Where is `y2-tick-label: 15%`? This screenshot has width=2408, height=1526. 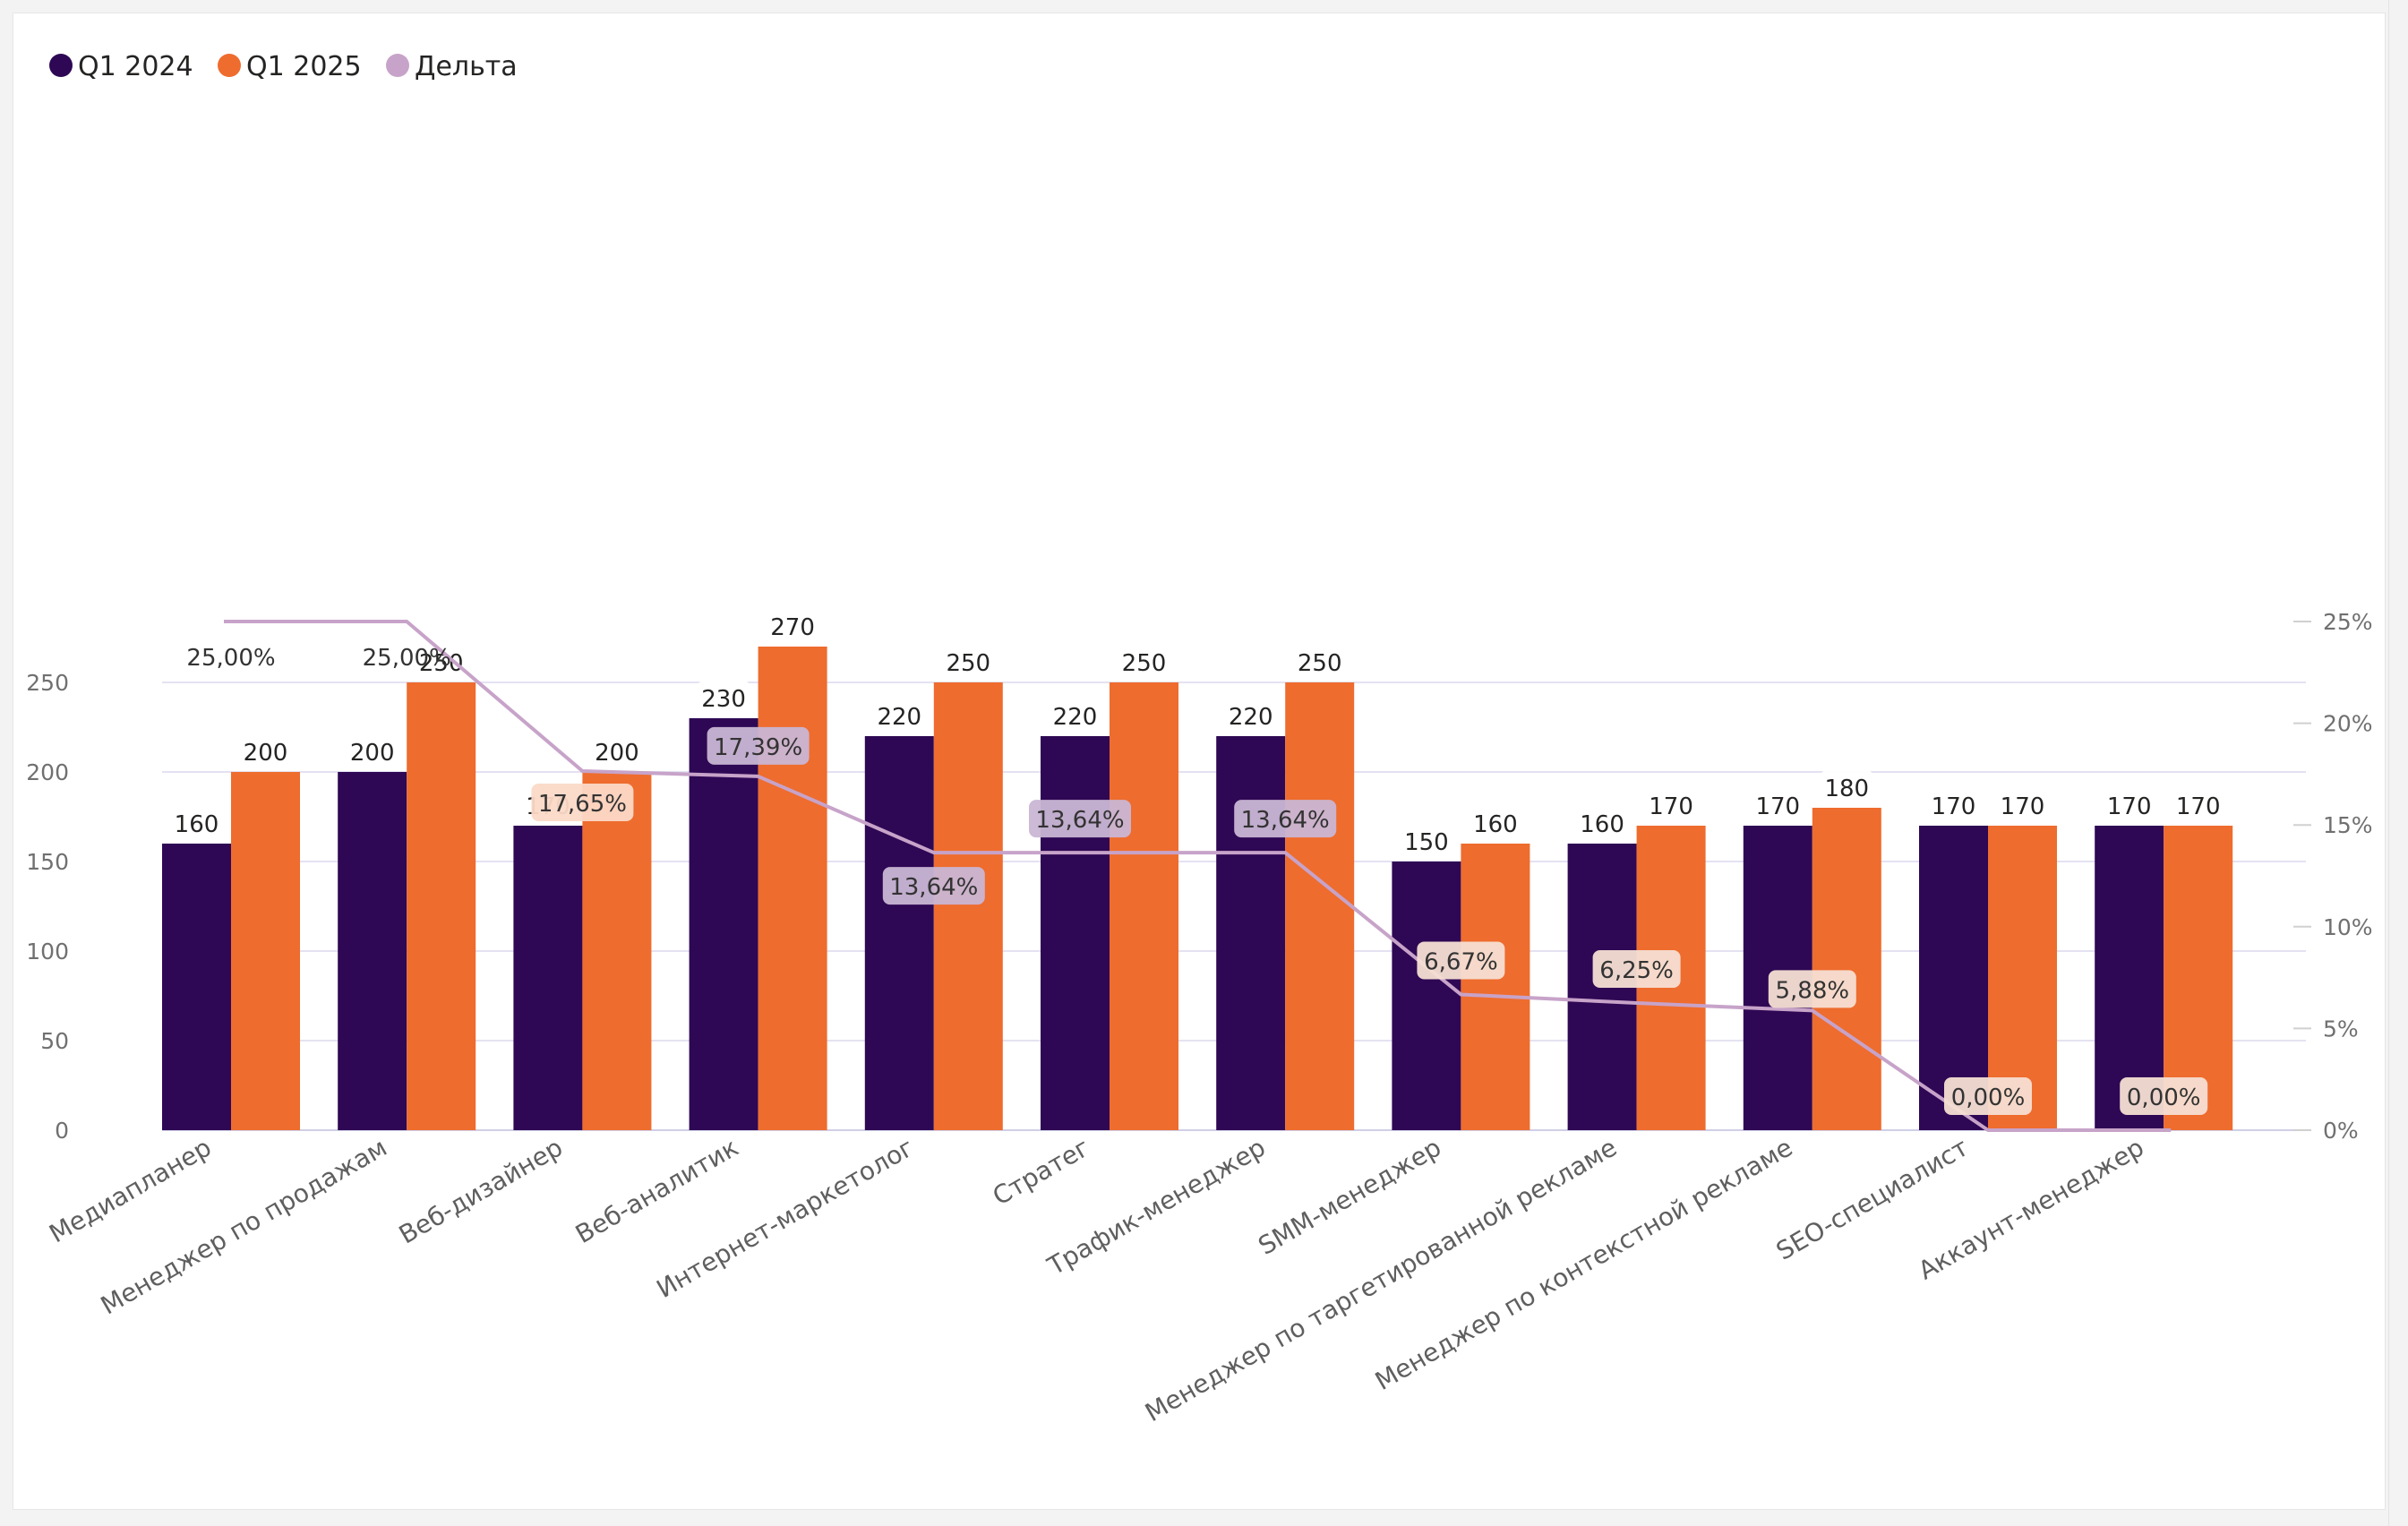
y2-tick-label: 15% is located at coordinates (2348, 825).